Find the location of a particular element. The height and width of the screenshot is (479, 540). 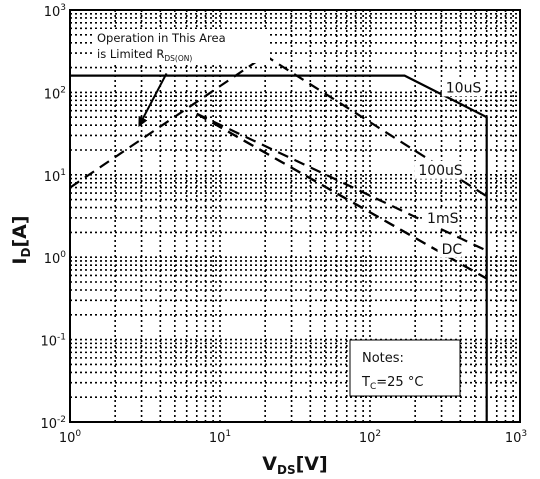

y-tick-exponent: 2 is located at coordinates (63, 90).